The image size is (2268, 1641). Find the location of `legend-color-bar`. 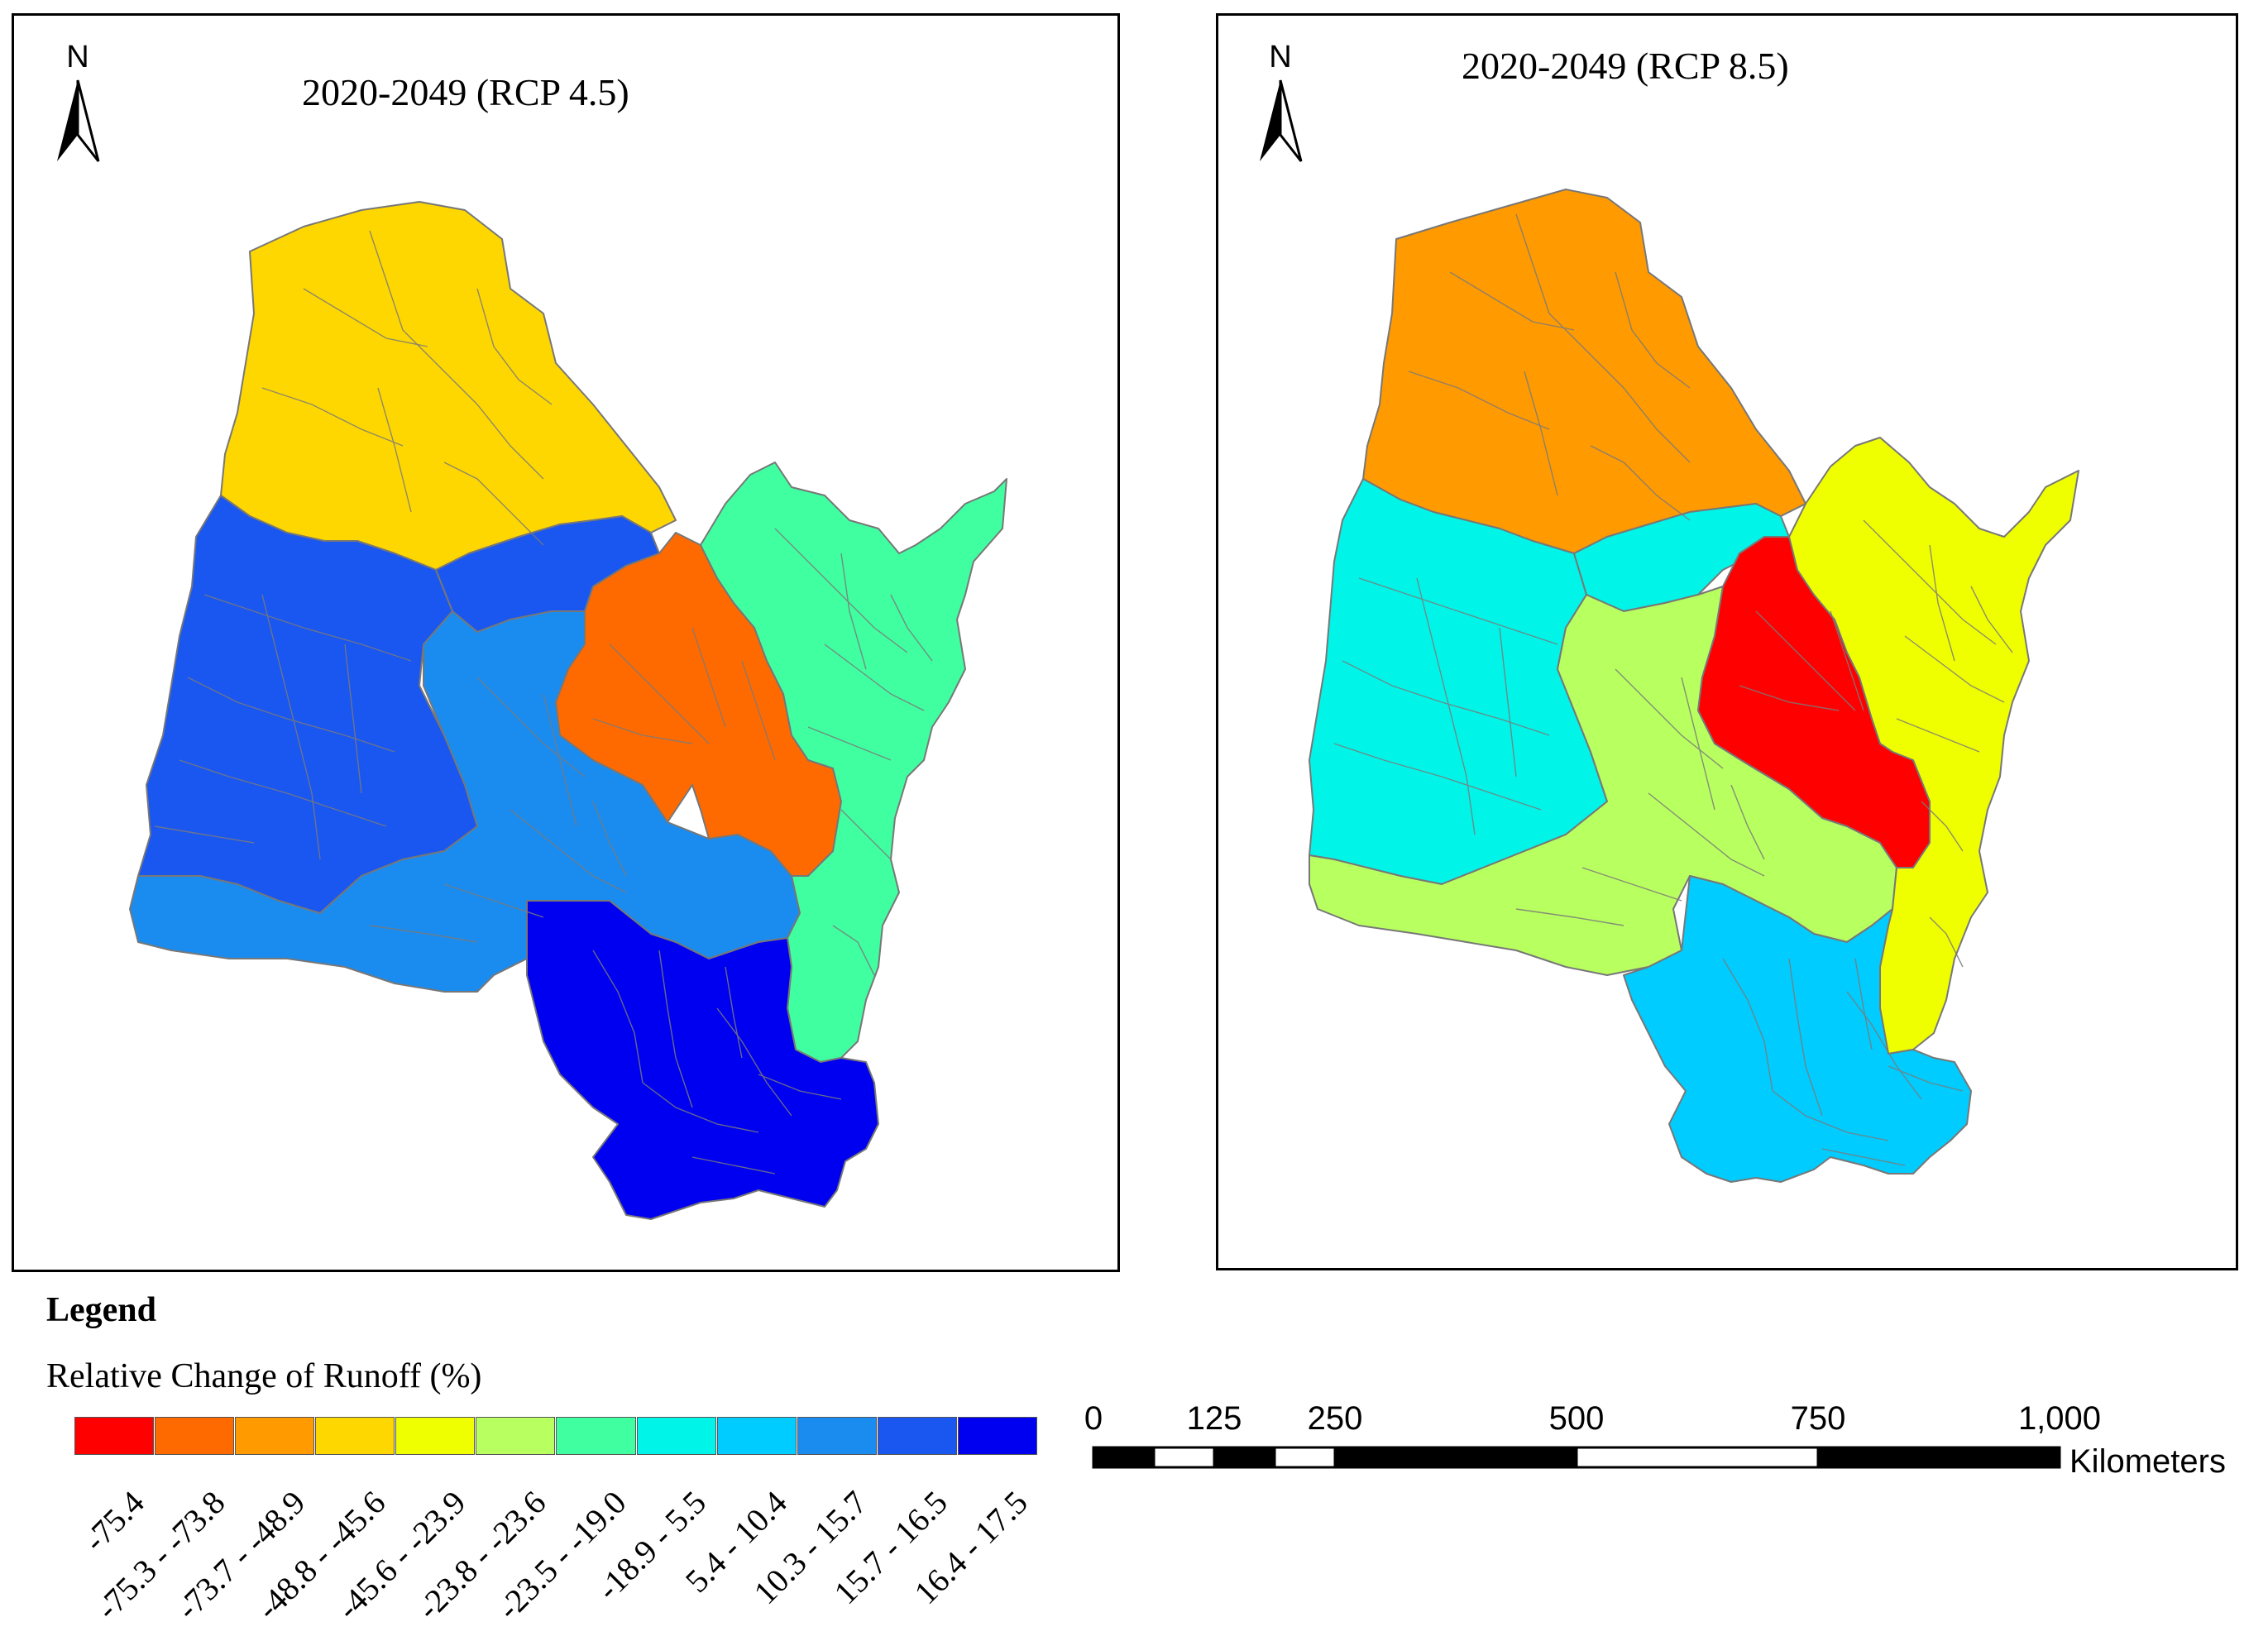

legend-color-bar is located at coordinates (556, 1436).